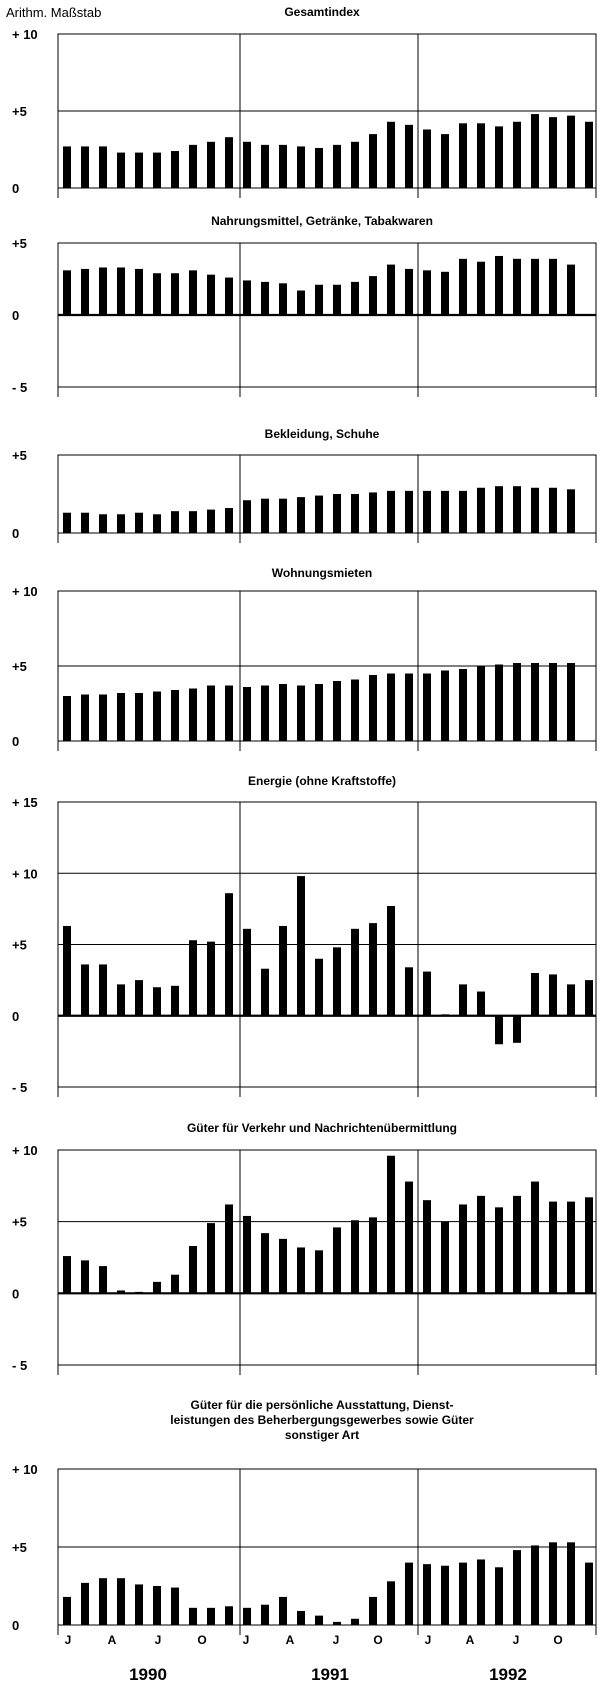 The image size is (600, 1692). I want to click on panel-title: Bekleidung, Schuhe, so click(322, 434).